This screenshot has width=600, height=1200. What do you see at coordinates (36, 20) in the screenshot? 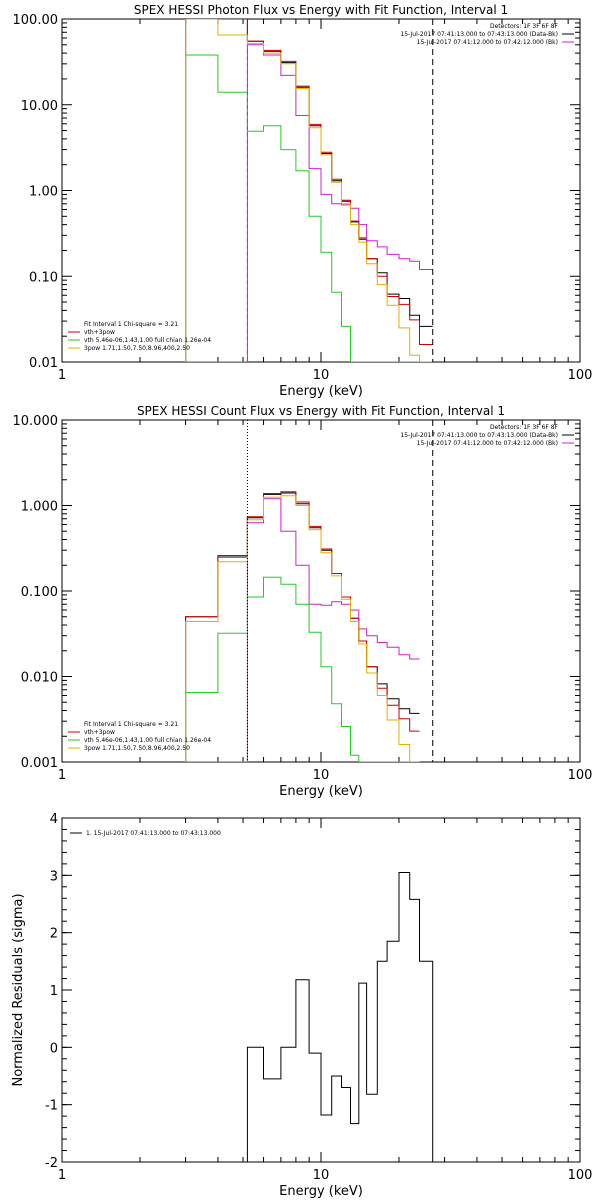
I see `y-tick-label: 100.00` at bounding box center [36, 20].